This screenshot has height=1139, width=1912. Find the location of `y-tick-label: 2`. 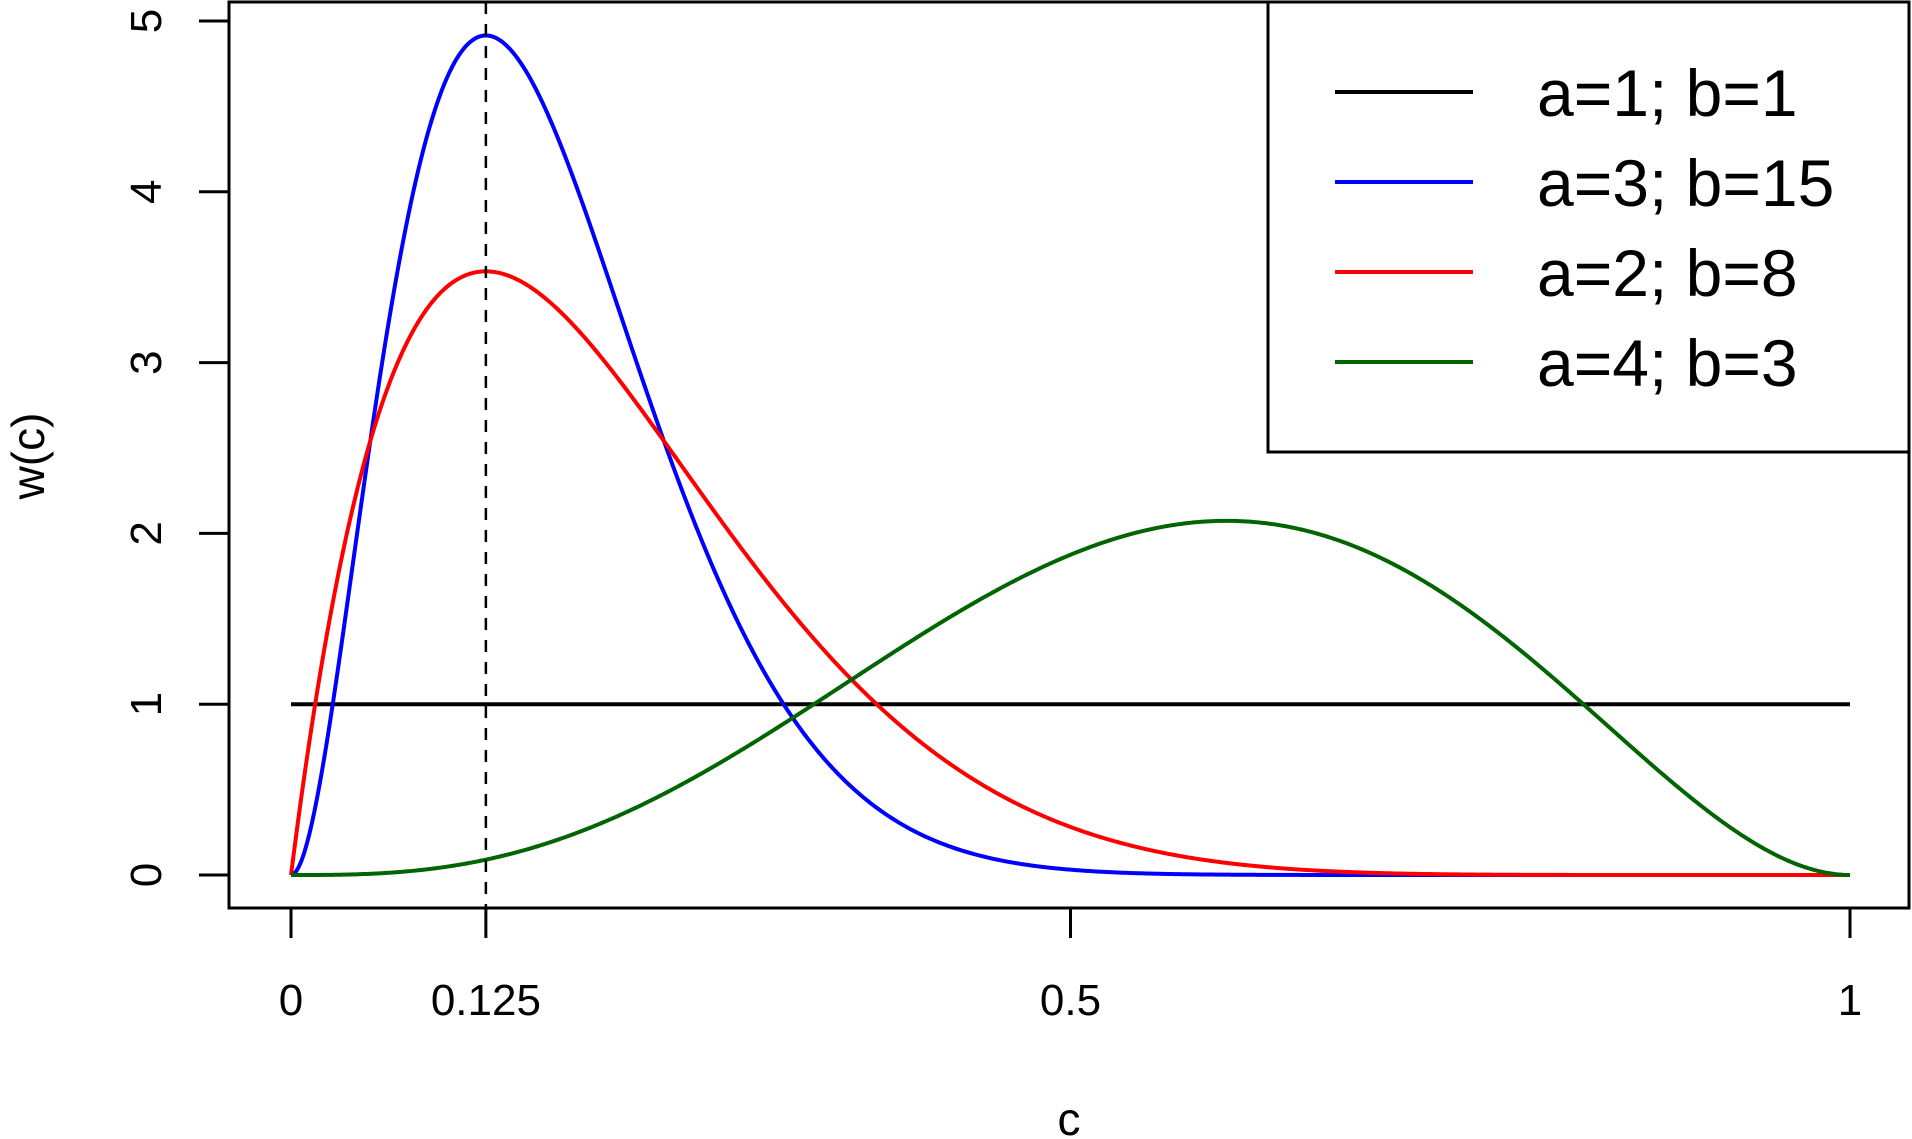

y-tick-label: 2 is located at coordinates (146, 533).